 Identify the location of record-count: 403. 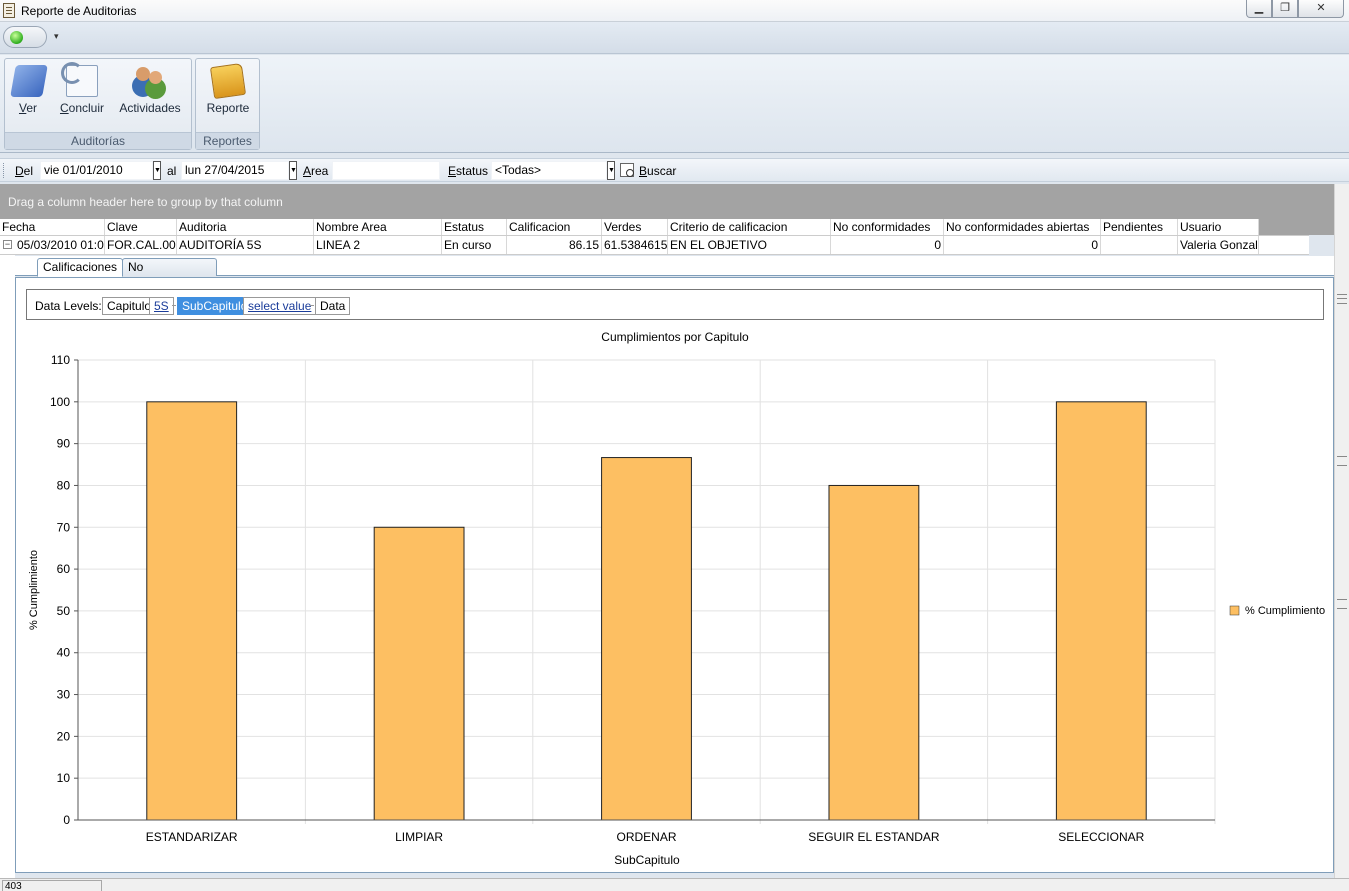
(52, 885).